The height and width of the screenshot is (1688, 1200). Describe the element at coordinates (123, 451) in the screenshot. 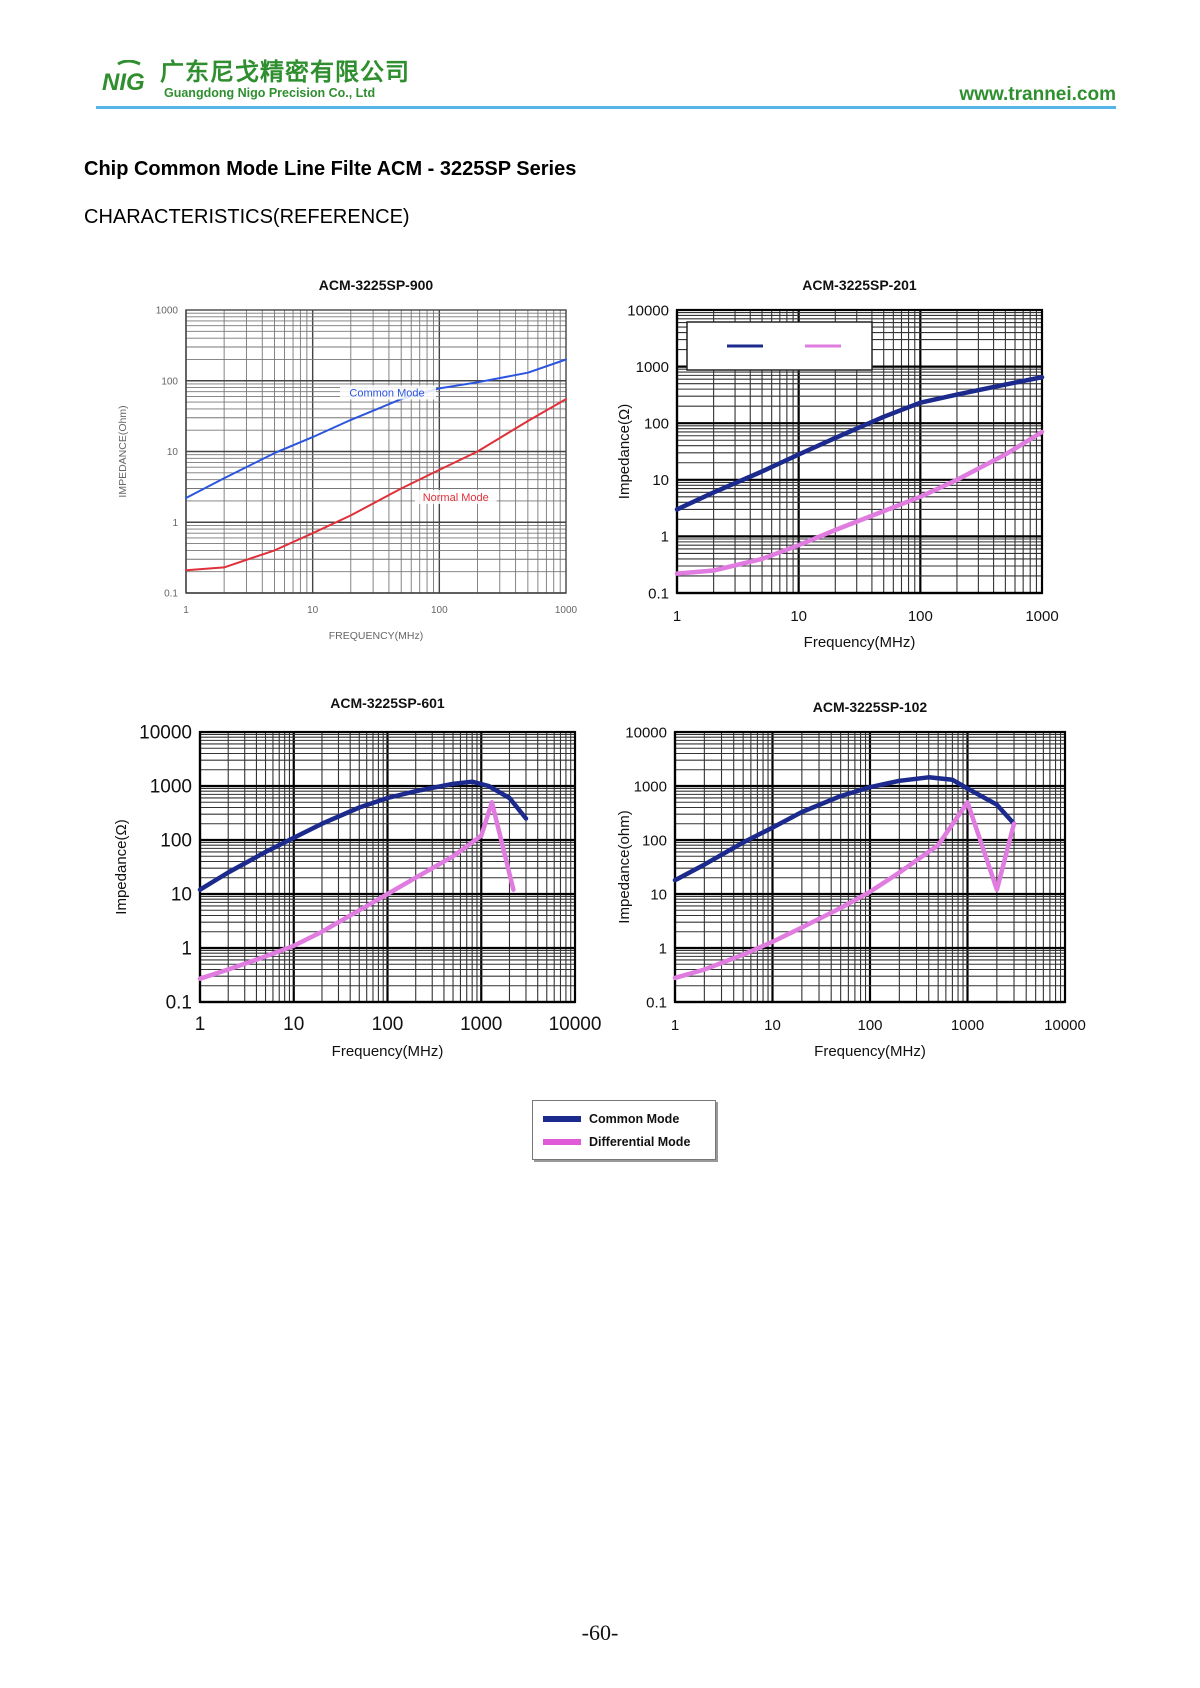

I see `y-axis-label: IMPEDANCE(Ohm)` at that location.